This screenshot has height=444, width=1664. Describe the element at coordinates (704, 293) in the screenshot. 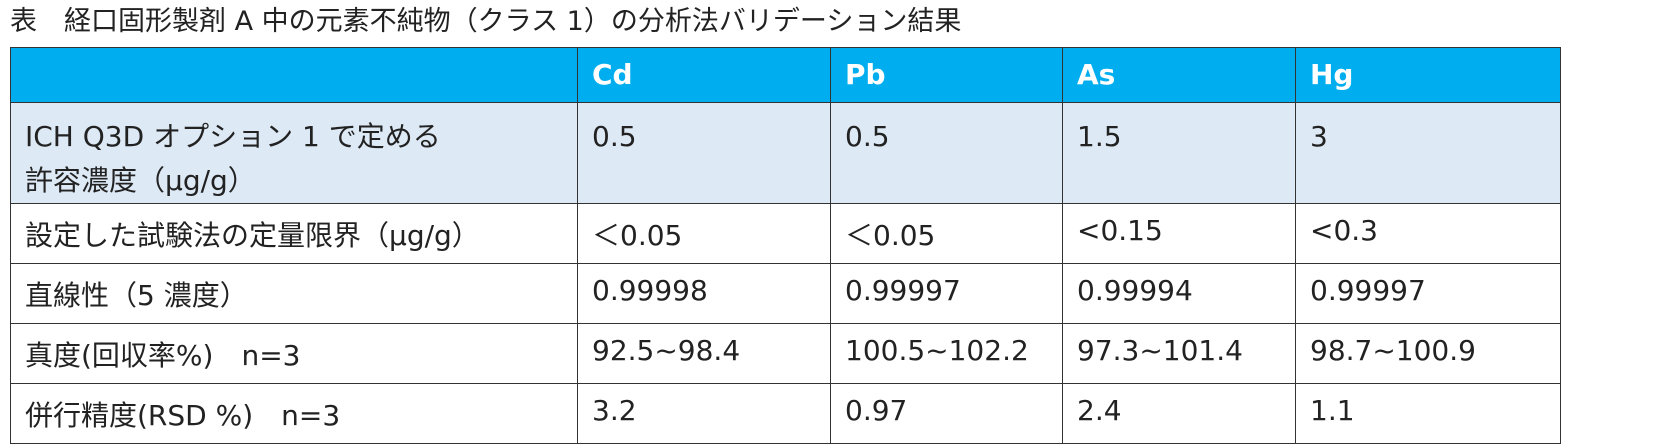

I see `cell: 0.99998` at that location.